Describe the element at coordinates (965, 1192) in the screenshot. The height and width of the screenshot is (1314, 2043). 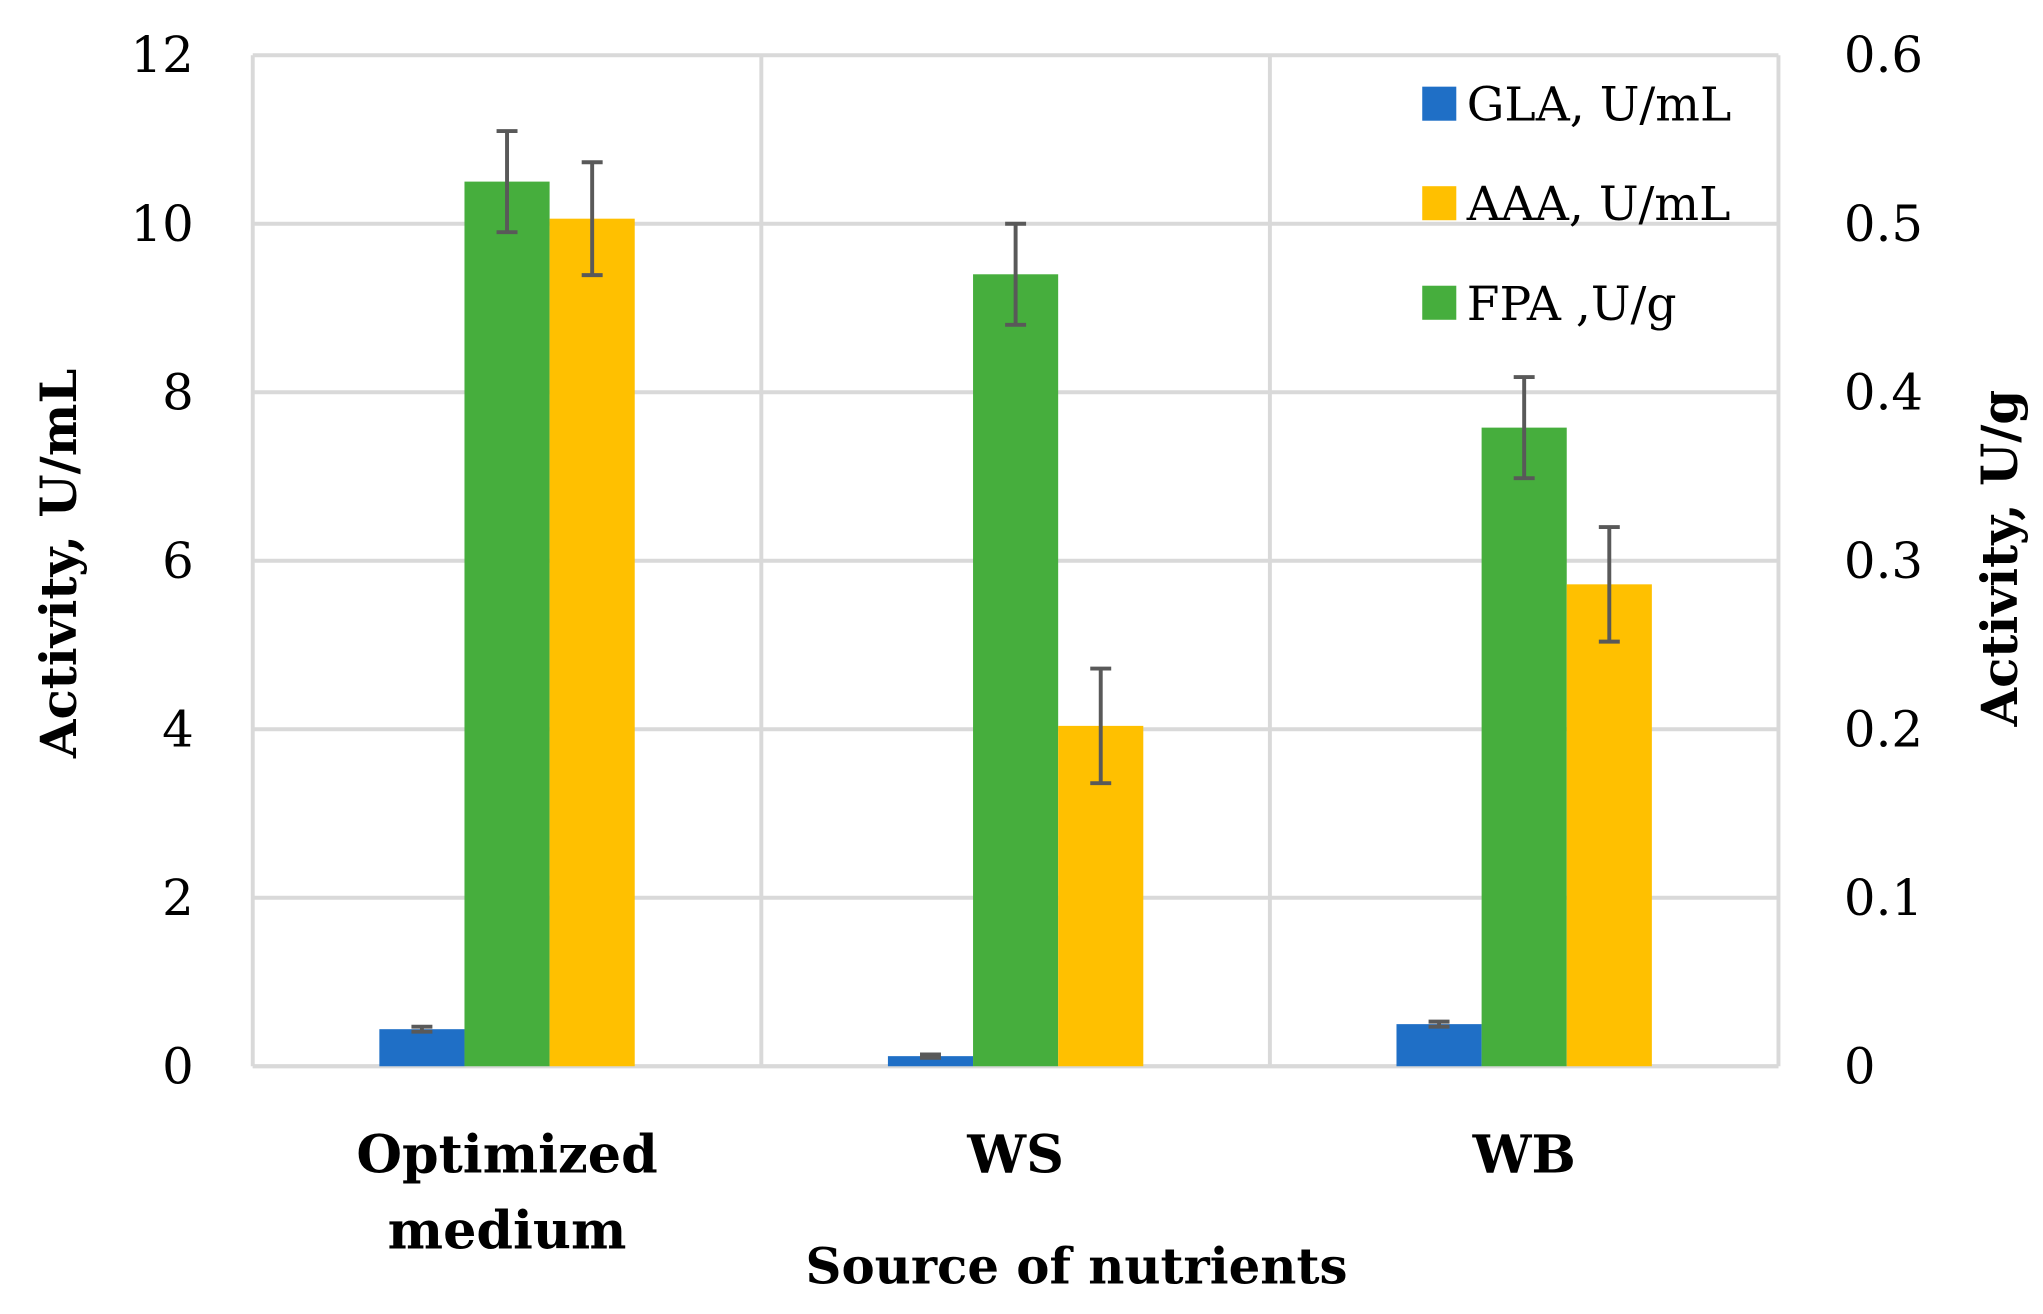
I see `category-labels: Optimized medium WS WB` at that location.